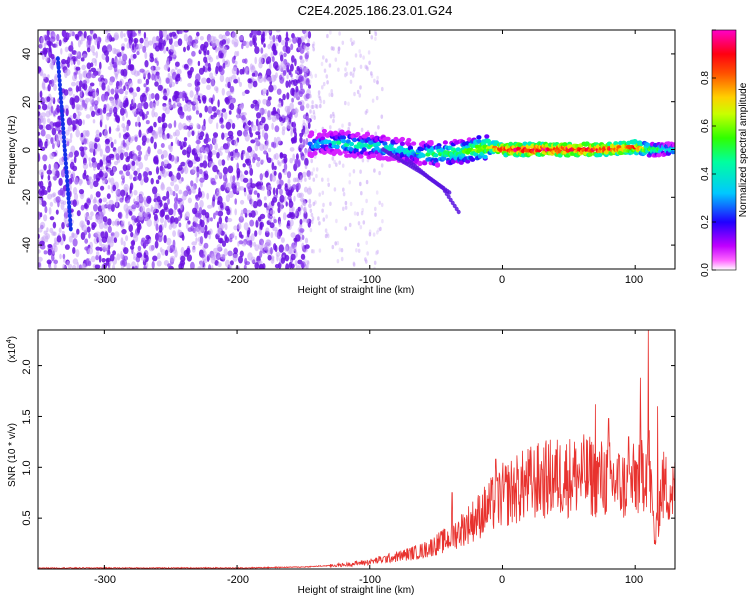 Image resolution: width=750 pixels, height=600 pixels. I want to click on bottom-x-tick-4: 0, so click(502, 580).